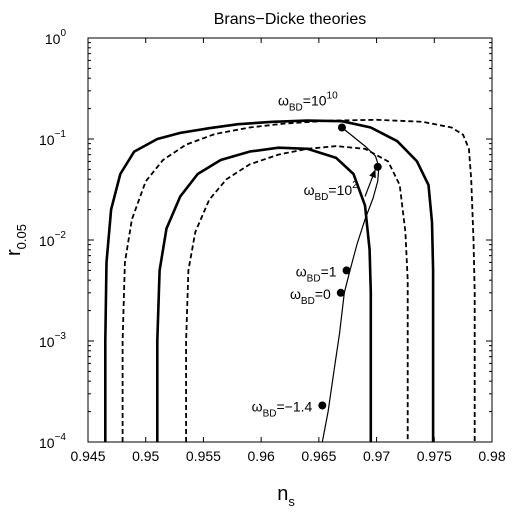  I want to click on y-axis-label-sub: 0.05, so click(21, 236).